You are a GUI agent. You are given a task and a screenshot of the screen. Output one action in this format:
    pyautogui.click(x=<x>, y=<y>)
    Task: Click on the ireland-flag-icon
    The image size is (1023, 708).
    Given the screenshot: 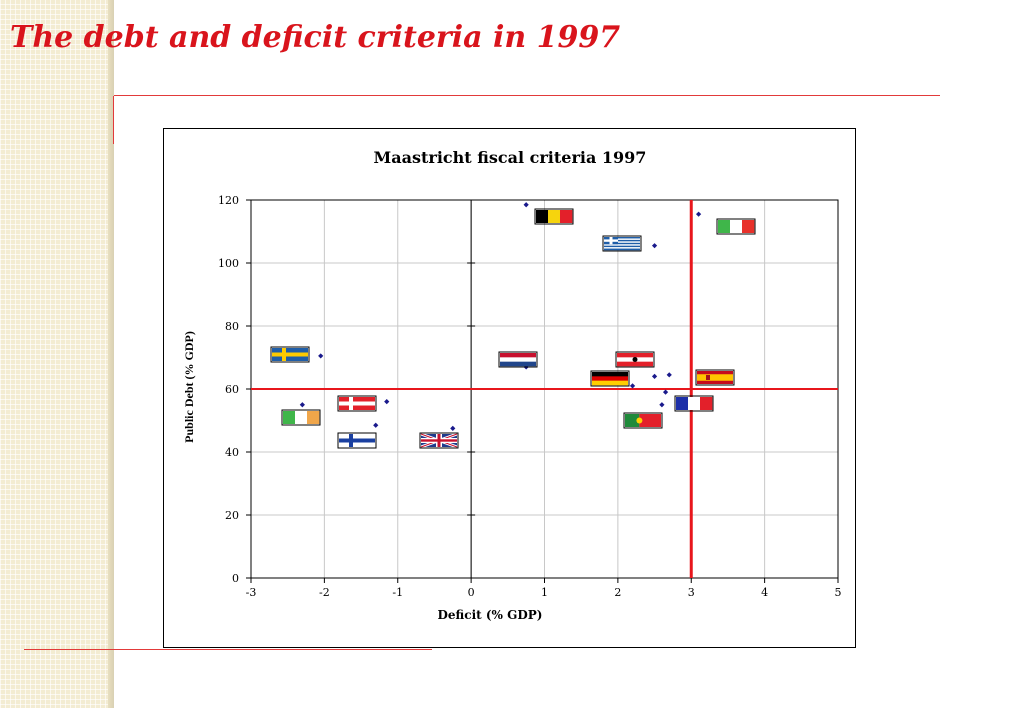 What is the action you would take?
    pyautogui.click(x=301, y=417)
    